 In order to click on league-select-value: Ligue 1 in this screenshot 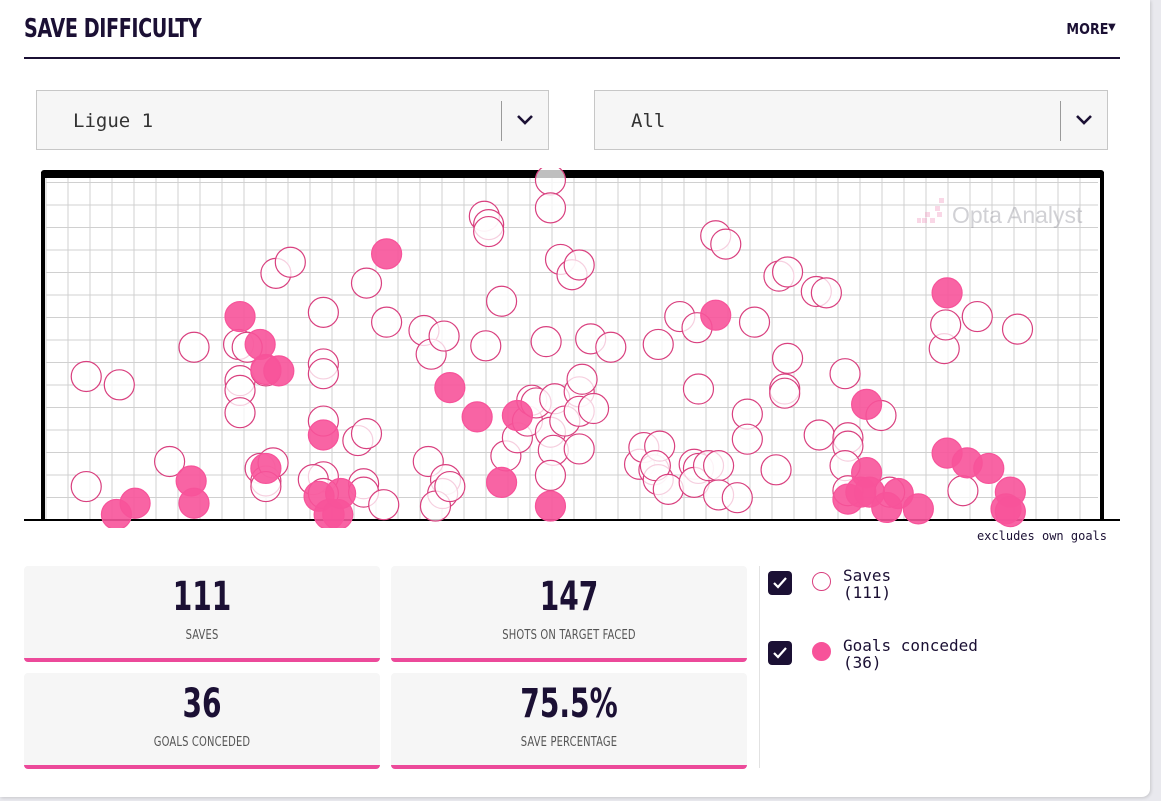, I will do `click(113, 121)`.